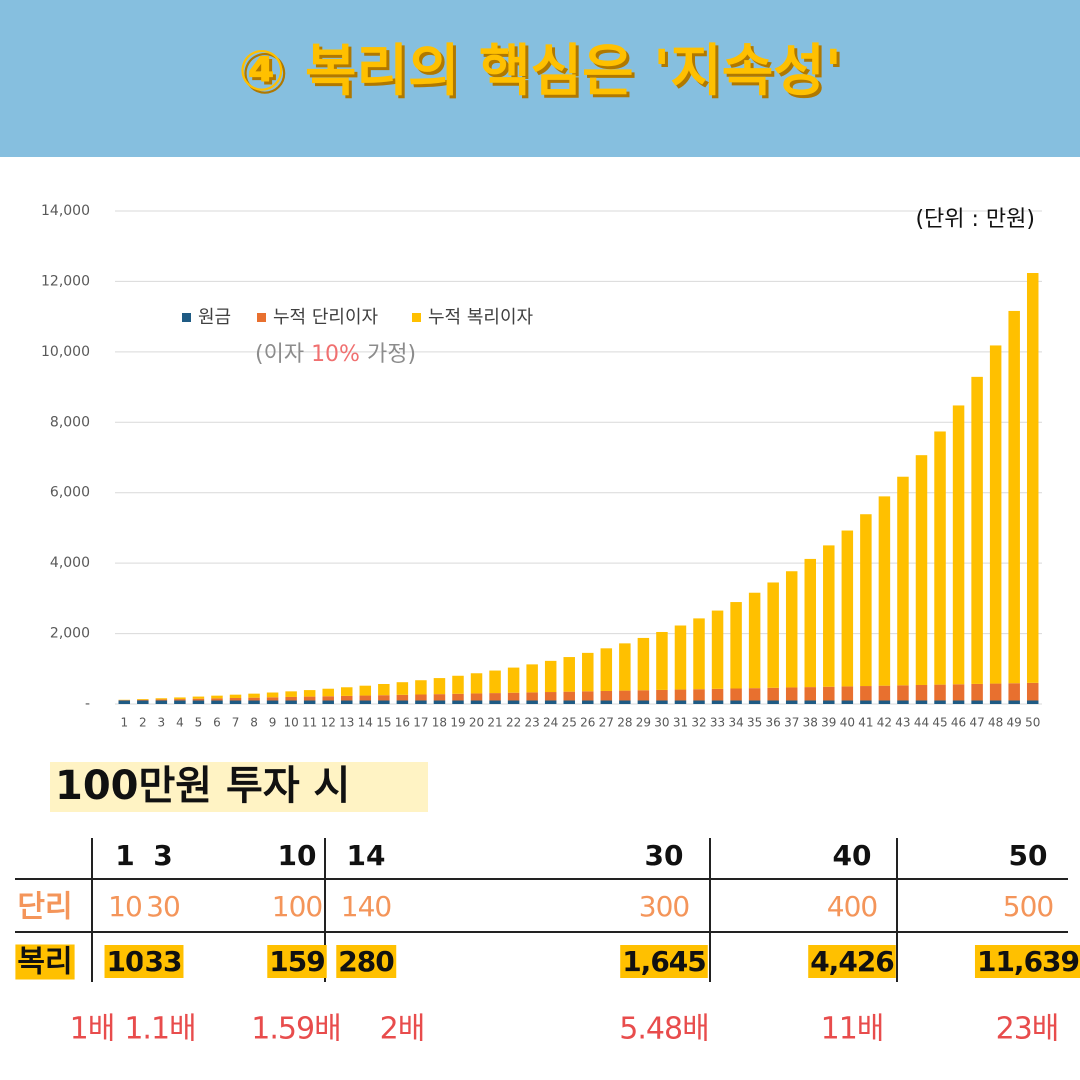 This screenshot has height=1080, width=1080. What do you see at coordinates (186, 317) in the screenshot?
I see `legend-swatch` at bounding box center [186, 317].